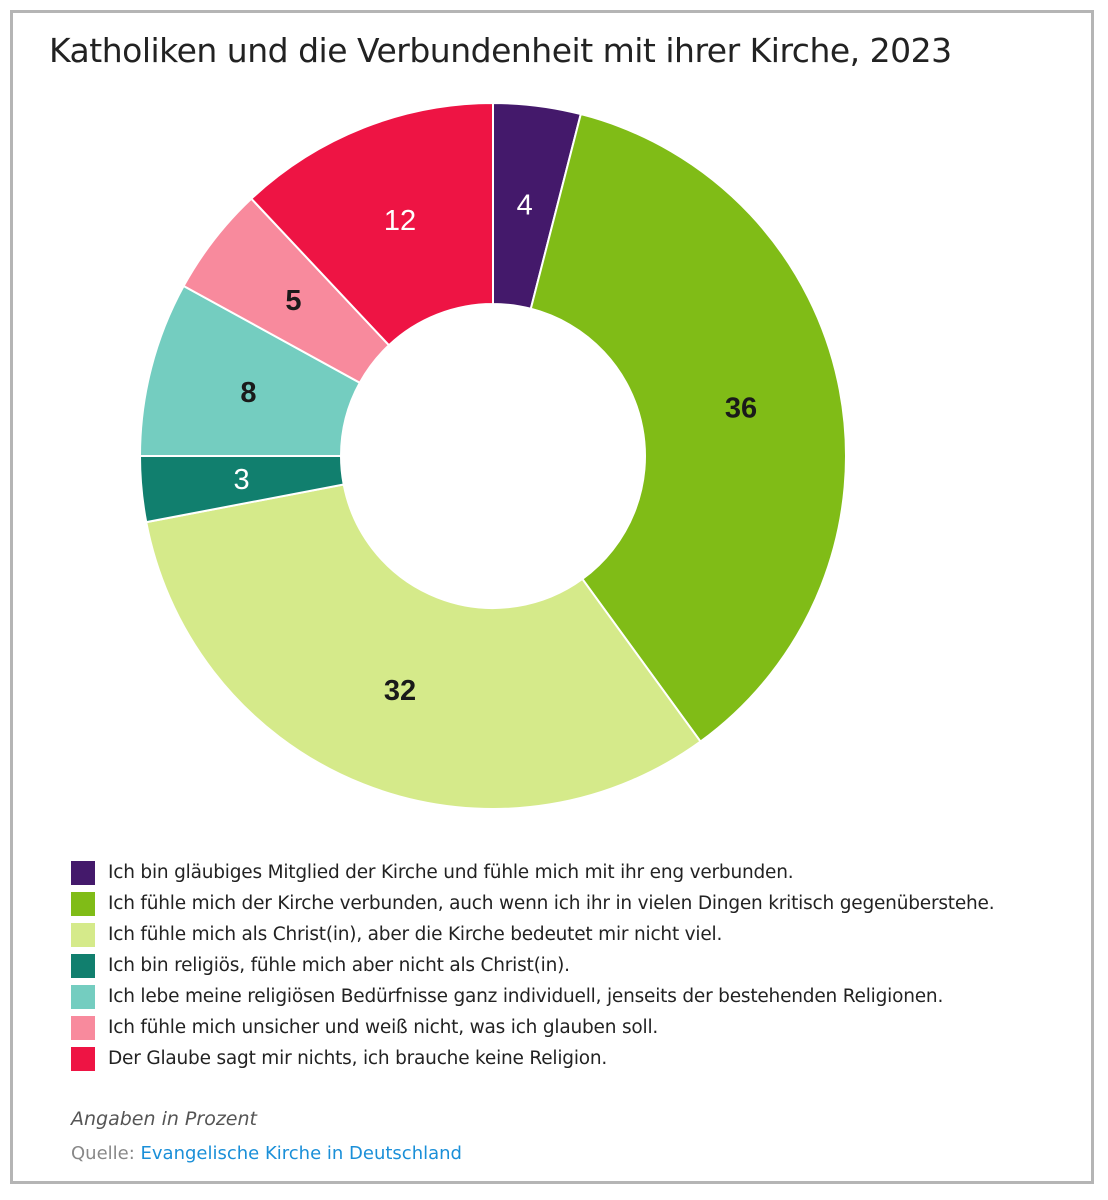 This screenshot has height=1200, width=1108. What do you see at coordinates (103, 1153) in the screenshot?
I see `source-label: Quelle:` at bounding box center [103, 1153].